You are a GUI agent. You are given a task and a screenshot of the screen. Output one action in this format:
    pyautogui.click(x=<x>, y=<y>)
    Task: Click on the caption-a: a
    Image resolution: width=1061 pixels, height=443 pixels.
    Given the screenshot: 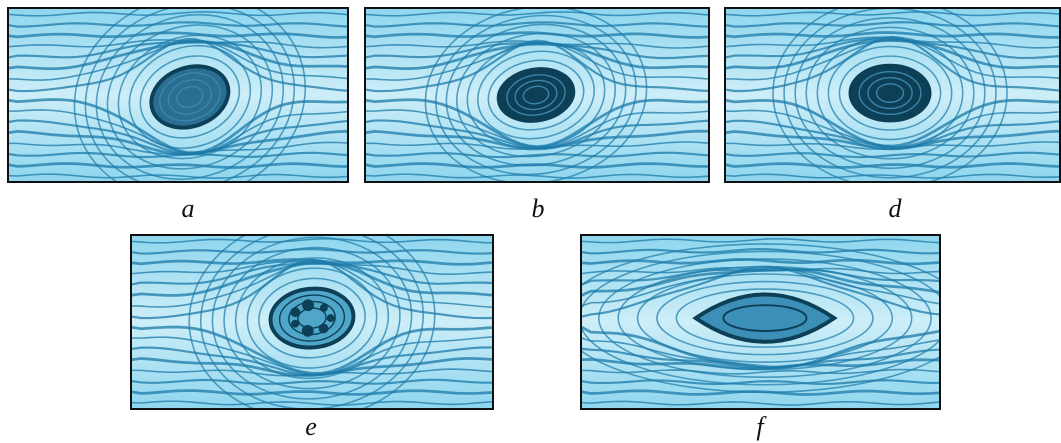 What is the action you would take?
    pyautogui.click(x=188, y=208)
    